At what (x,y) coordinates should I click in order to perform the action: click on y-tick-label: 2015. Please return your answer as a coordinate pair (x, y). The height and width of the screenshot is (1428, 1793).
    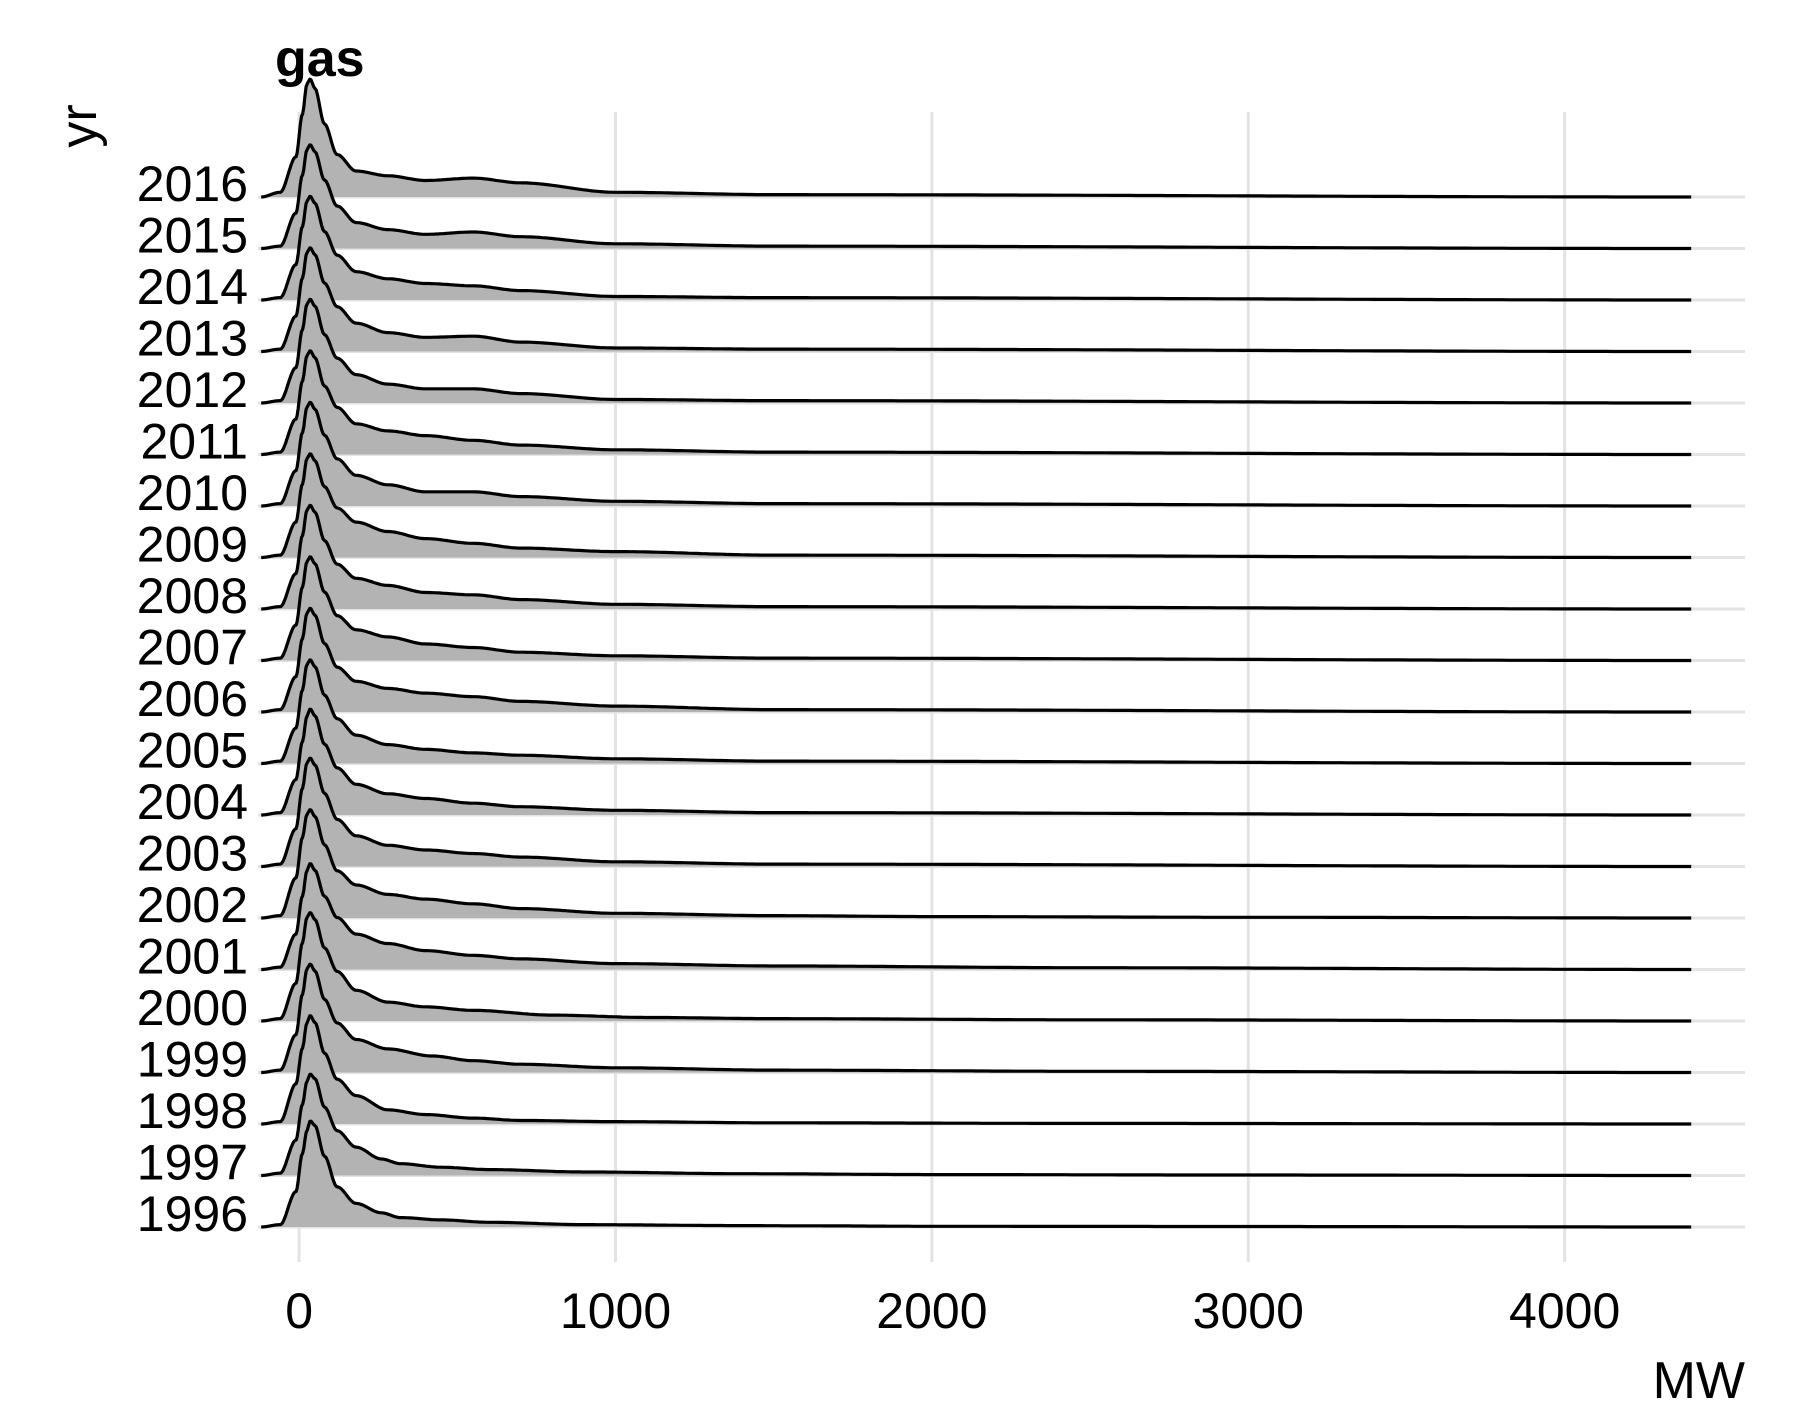
    Looking at the image, I should click on (192, 236).